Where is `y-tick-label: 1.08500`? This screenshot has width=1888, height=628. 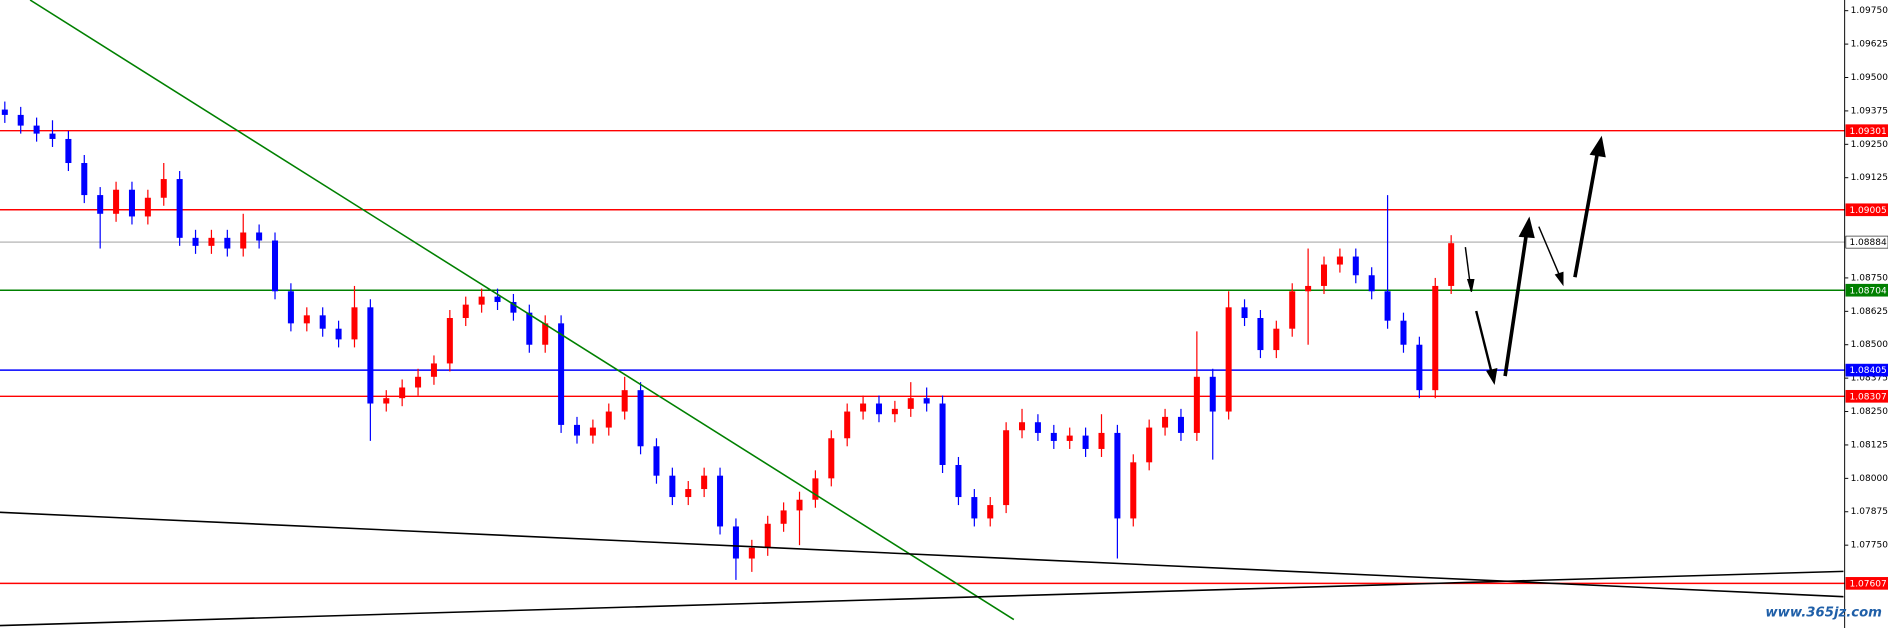
y-tick-label: 1.08500 is located at coordinates (1869, 345).